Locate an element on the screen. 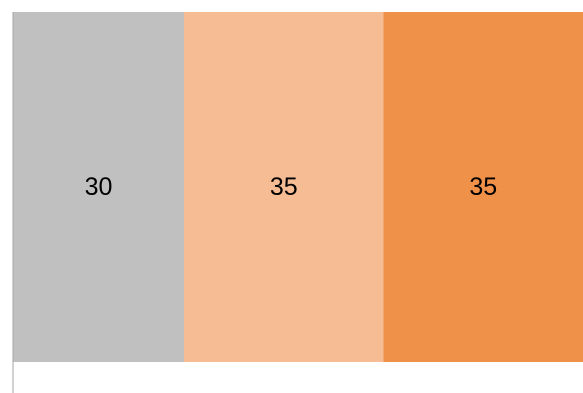 The width and height of the screenshot is (583, 393). data-labels: 30 35 35 is located at coordinates (291, 187).